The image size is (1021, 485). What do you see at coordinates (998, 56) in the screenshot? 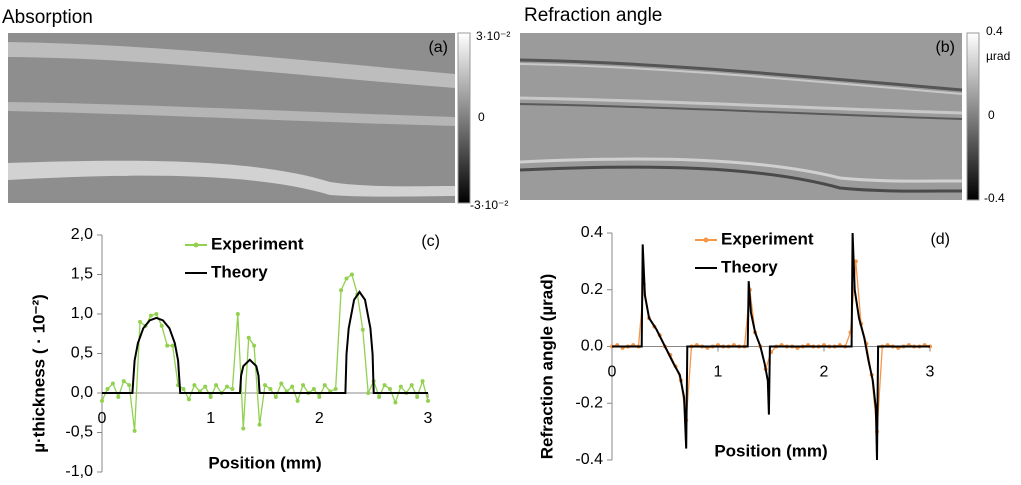
I see `colorbar-label: µrad` at bounding box center [998, 56].